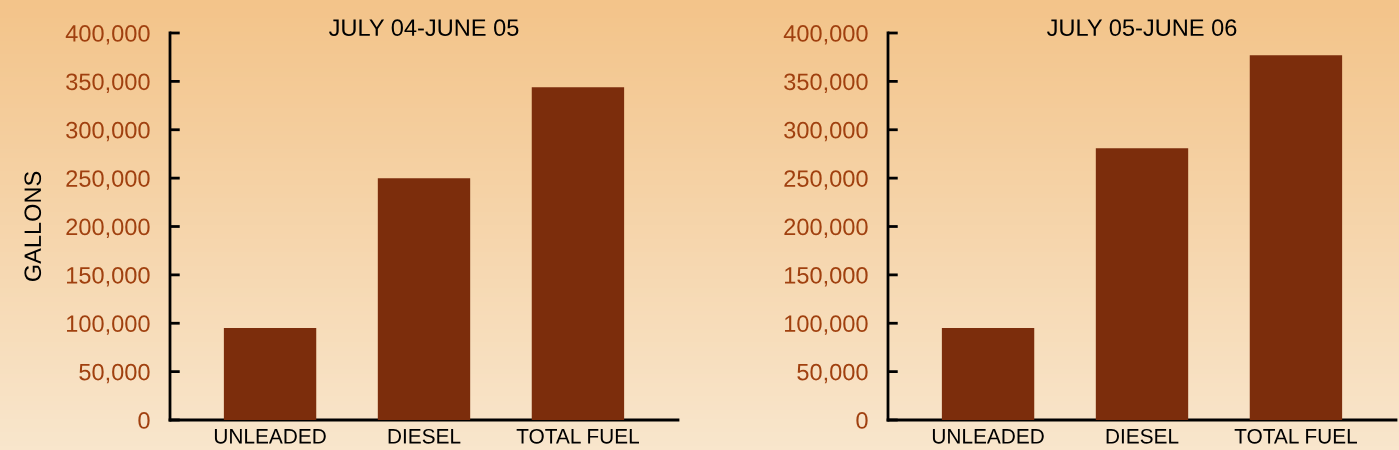  I want to click on chart-title: JULY 05-JUNE 06, so click(1142, 28).